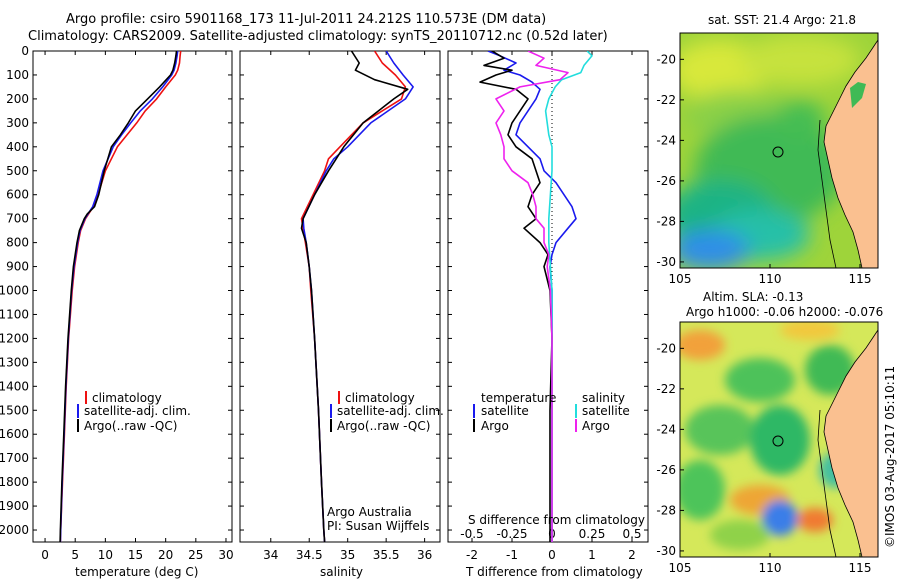 The image size is (900, 580). I want to click on t-argo-line, so click(516, 296).